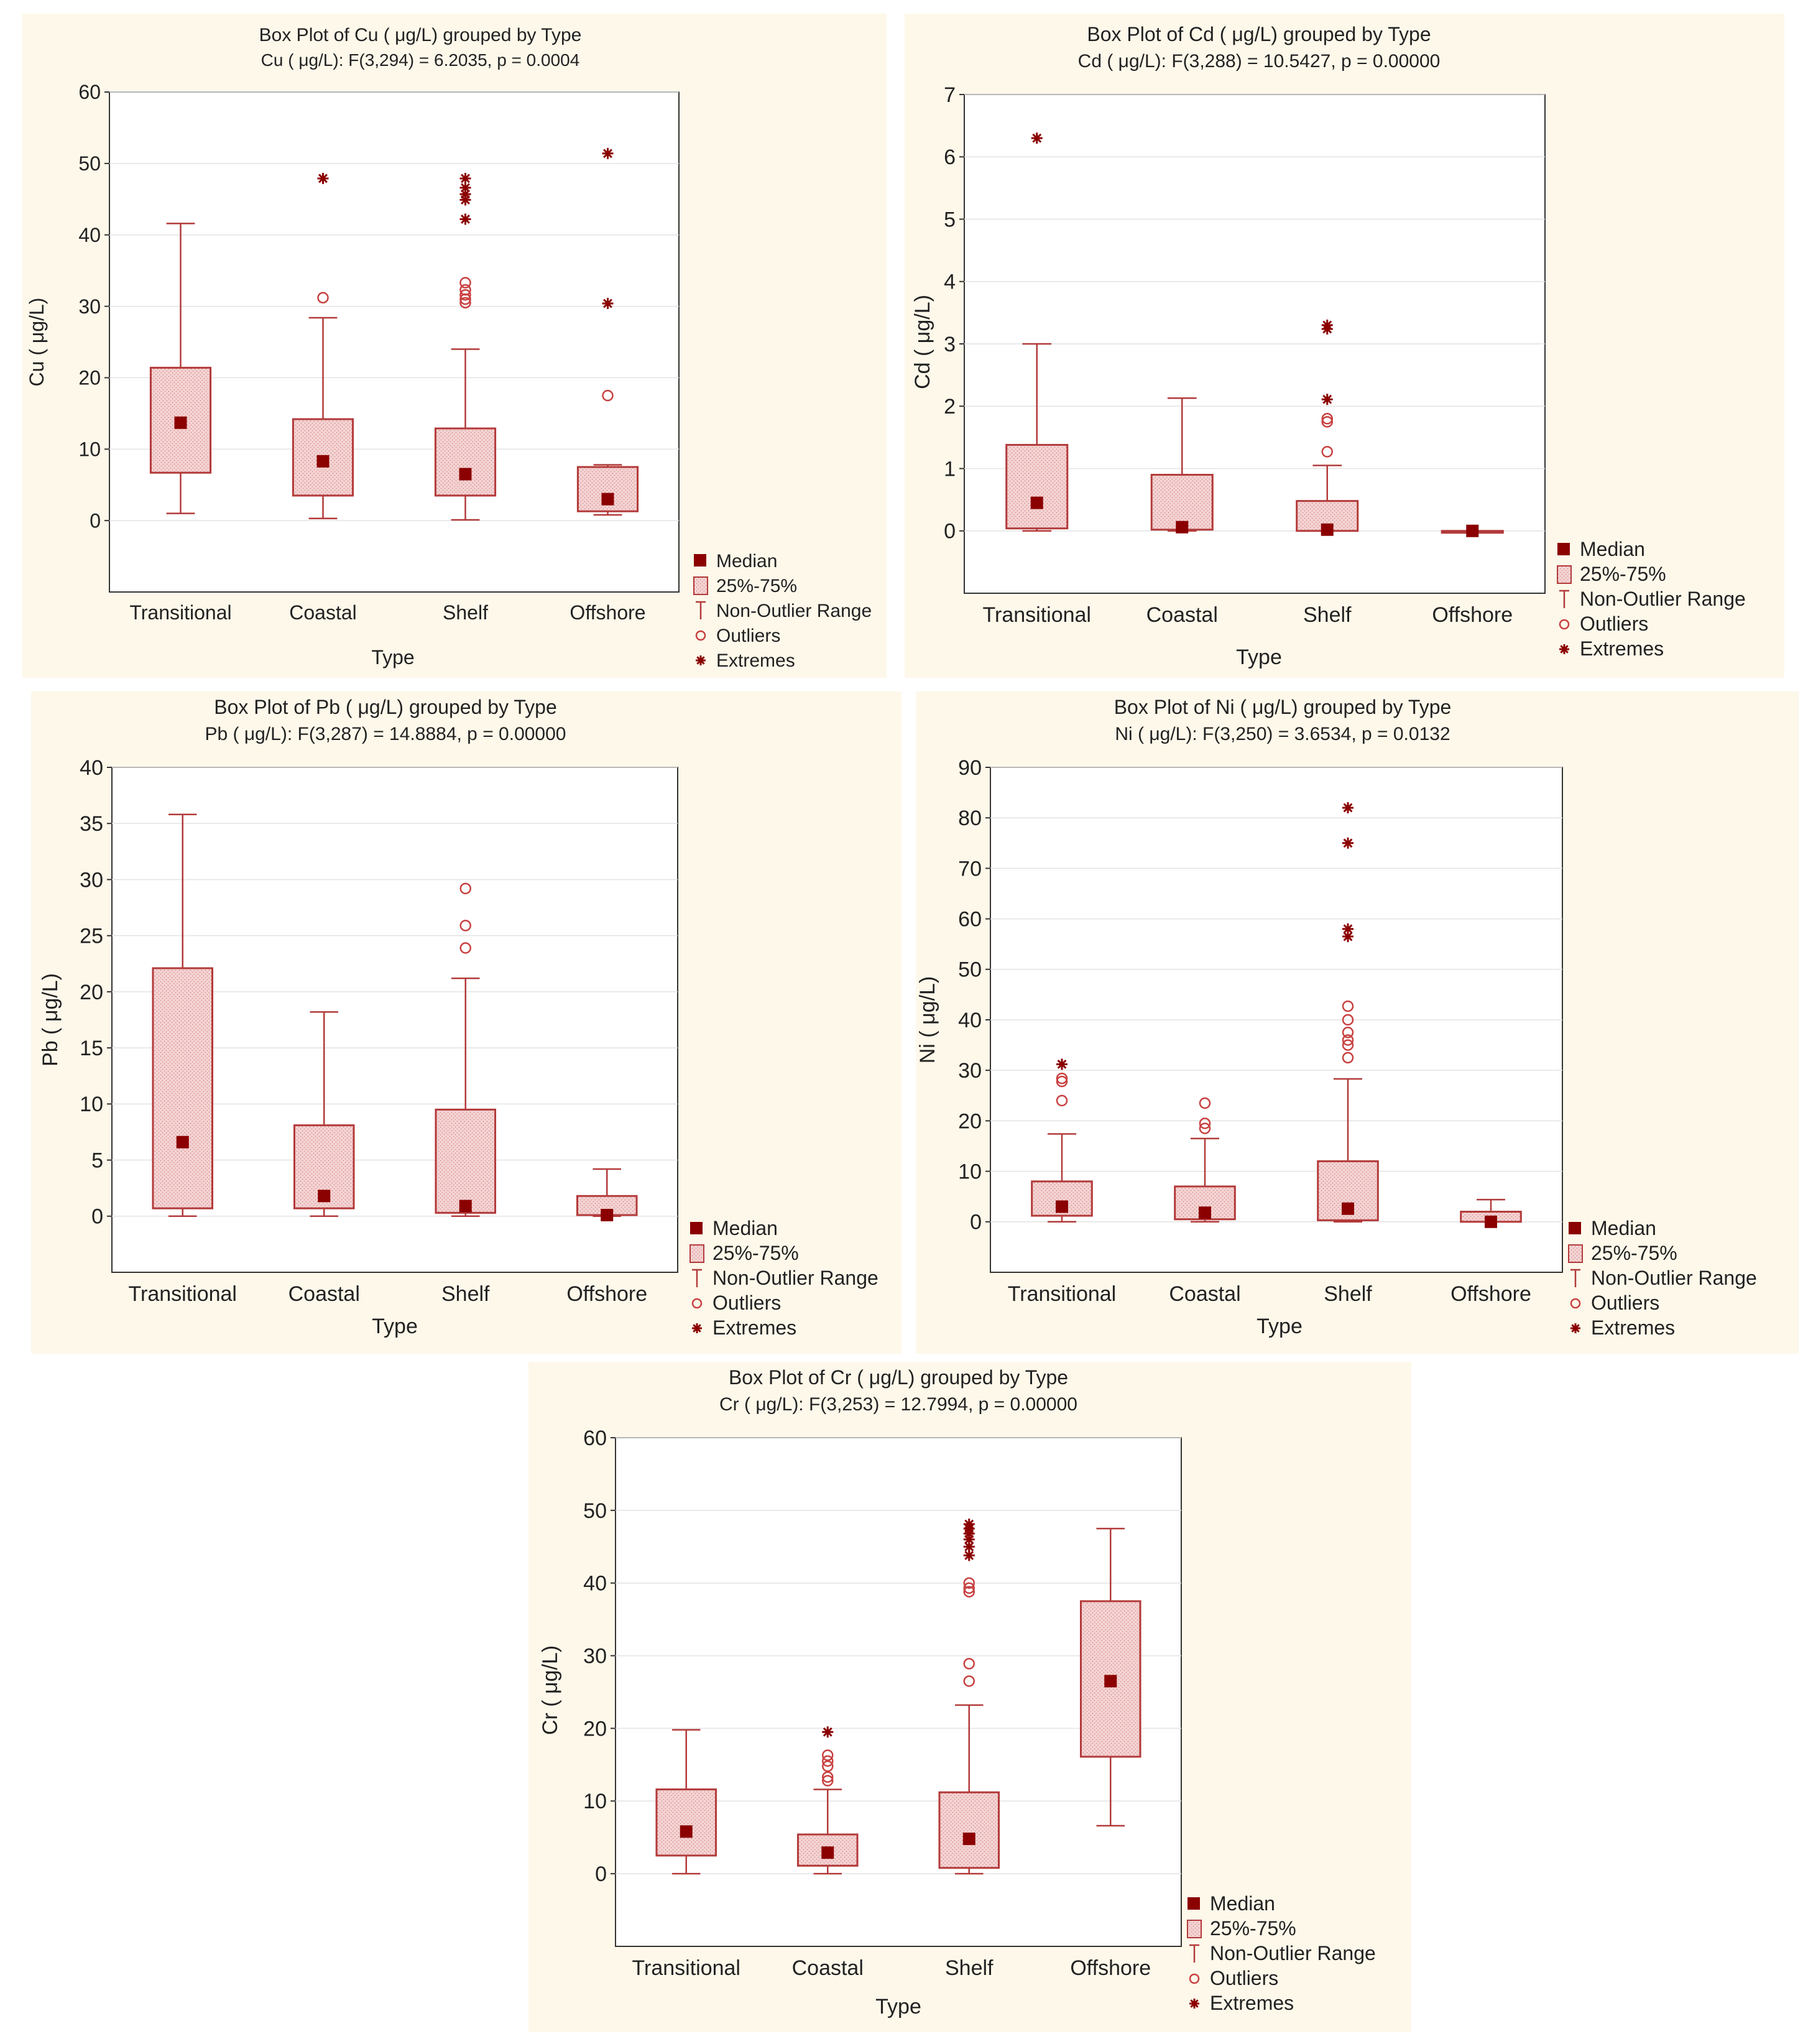  I want to click on chart-title: Box Plot of Cd ( μg/L) grouped by Type, so click(1259, 34).